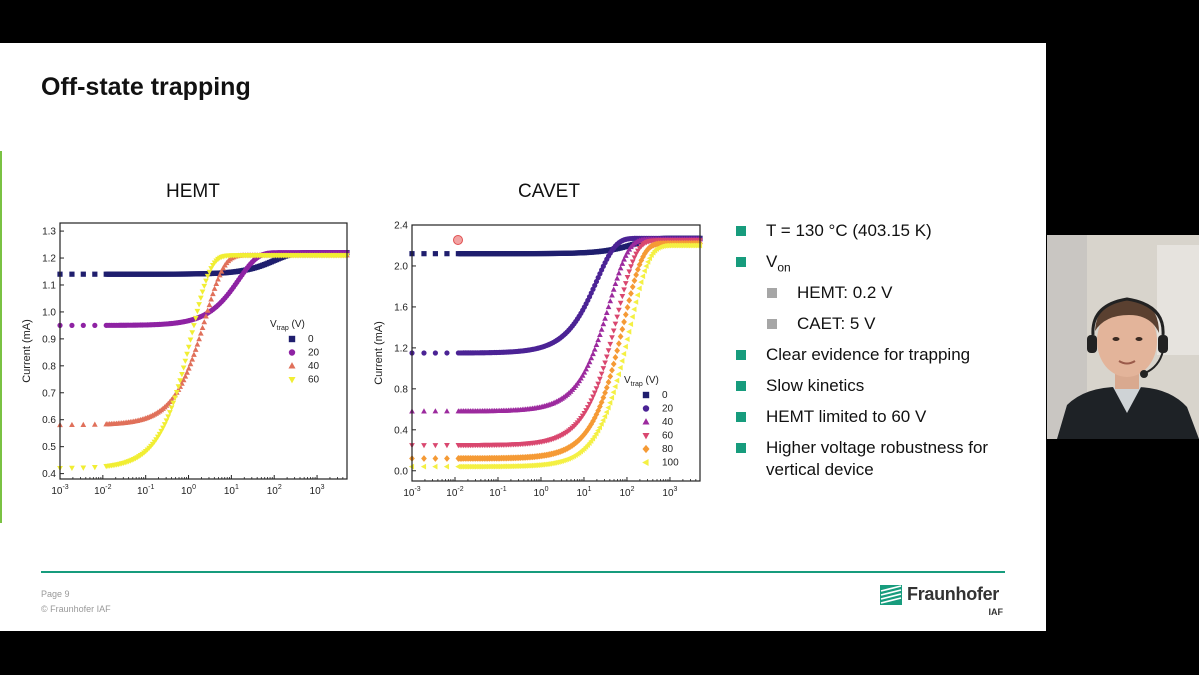 The height and width of the screenshot is (675, 1199). I want to click on legend: Vtrap (V)0 20 40 60, so click(295, 352).